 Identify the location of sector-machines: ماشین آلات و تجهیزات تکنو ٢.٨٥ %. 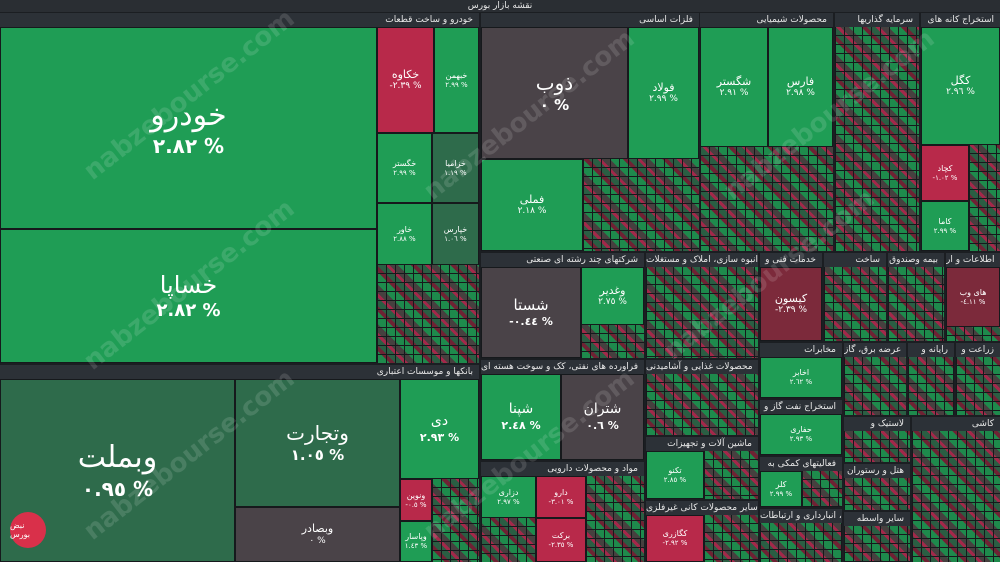
(702, 468).